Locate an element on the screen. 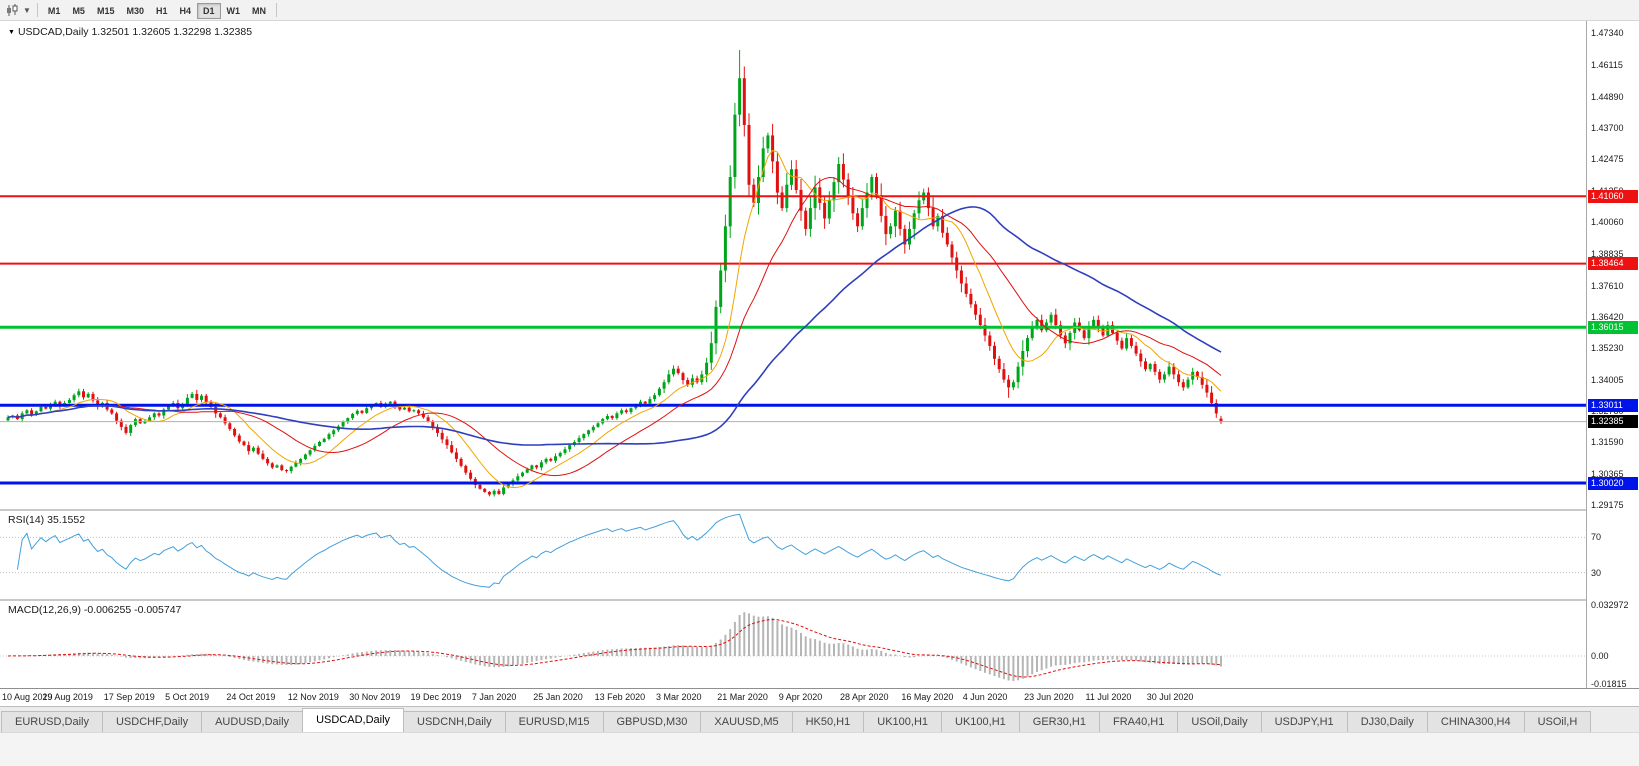 The width and height of the screenshot is (1639, 766). chart-tab-USDCNH-Daily: USDCNH,Daily is located at coordinates (454, 721).